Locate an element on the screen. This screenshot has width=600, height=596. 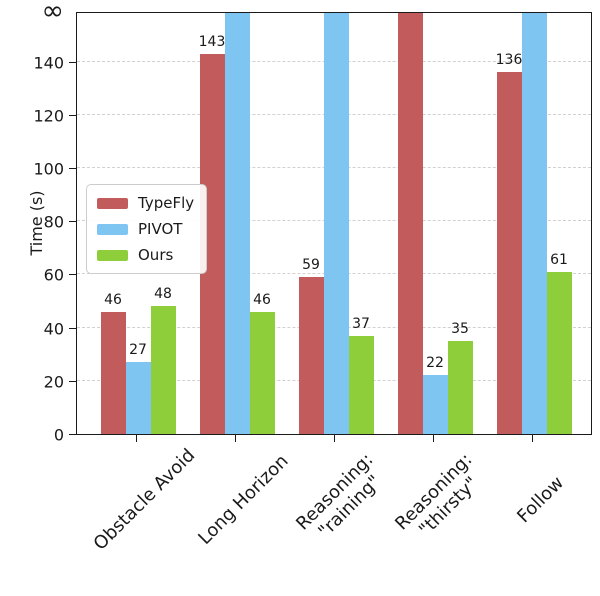
bar-value-label: 61 is located at coordinates (559, 259).